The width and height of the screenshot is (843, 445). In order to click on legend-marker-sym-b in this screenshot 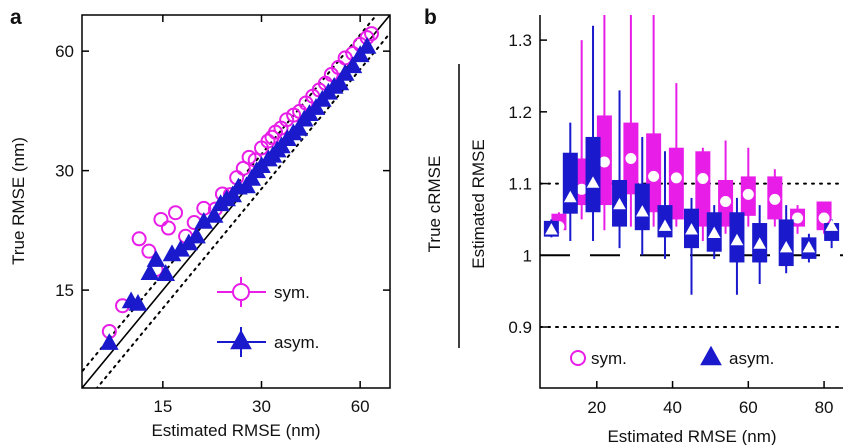, I will do `click(578, 358)`.